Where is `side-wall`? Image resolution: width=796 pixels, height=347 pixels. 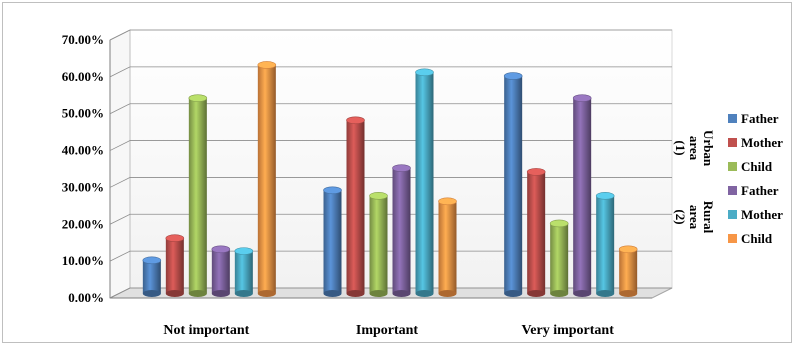 side-wall is located at coordinates (120, 164).